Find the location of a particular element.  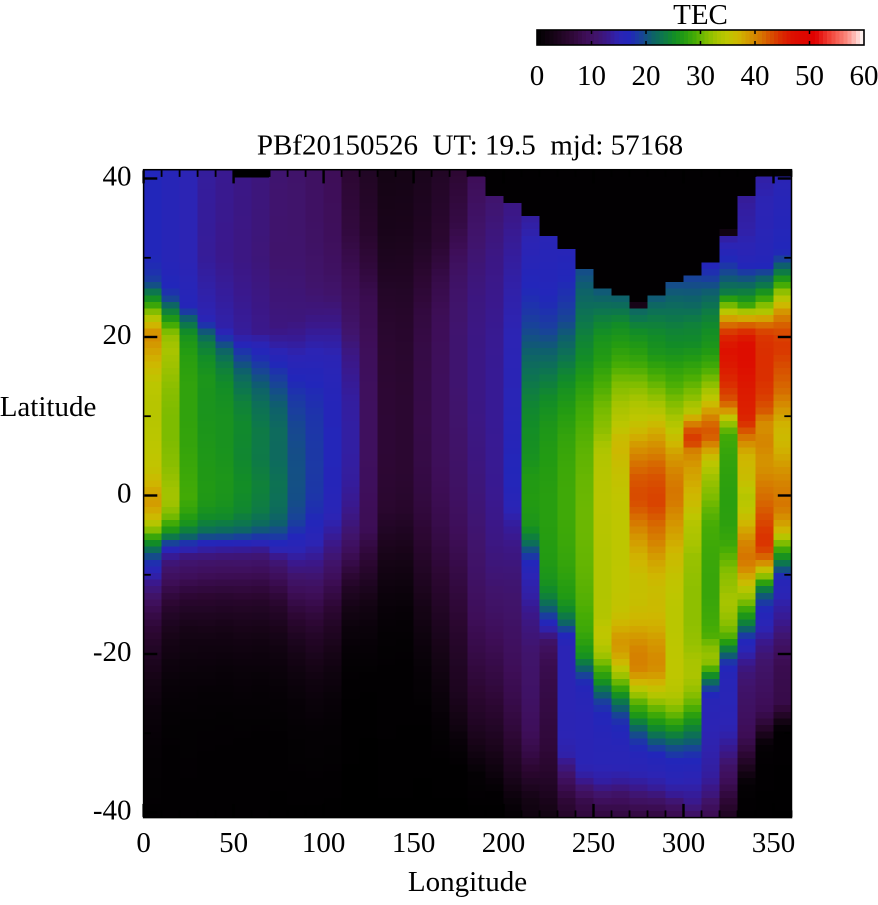

svg-text: TEC is located at coordinates (700, 15).